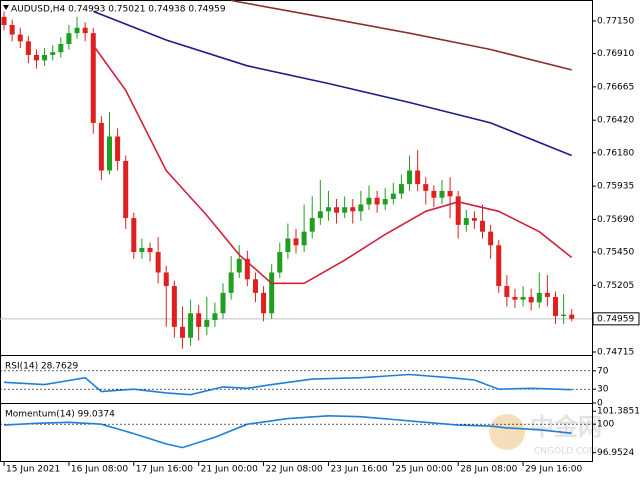 The height and width of the screenshot is (480, 640). I want to click on y-tick-label: 0.75205, so click(615, 286).